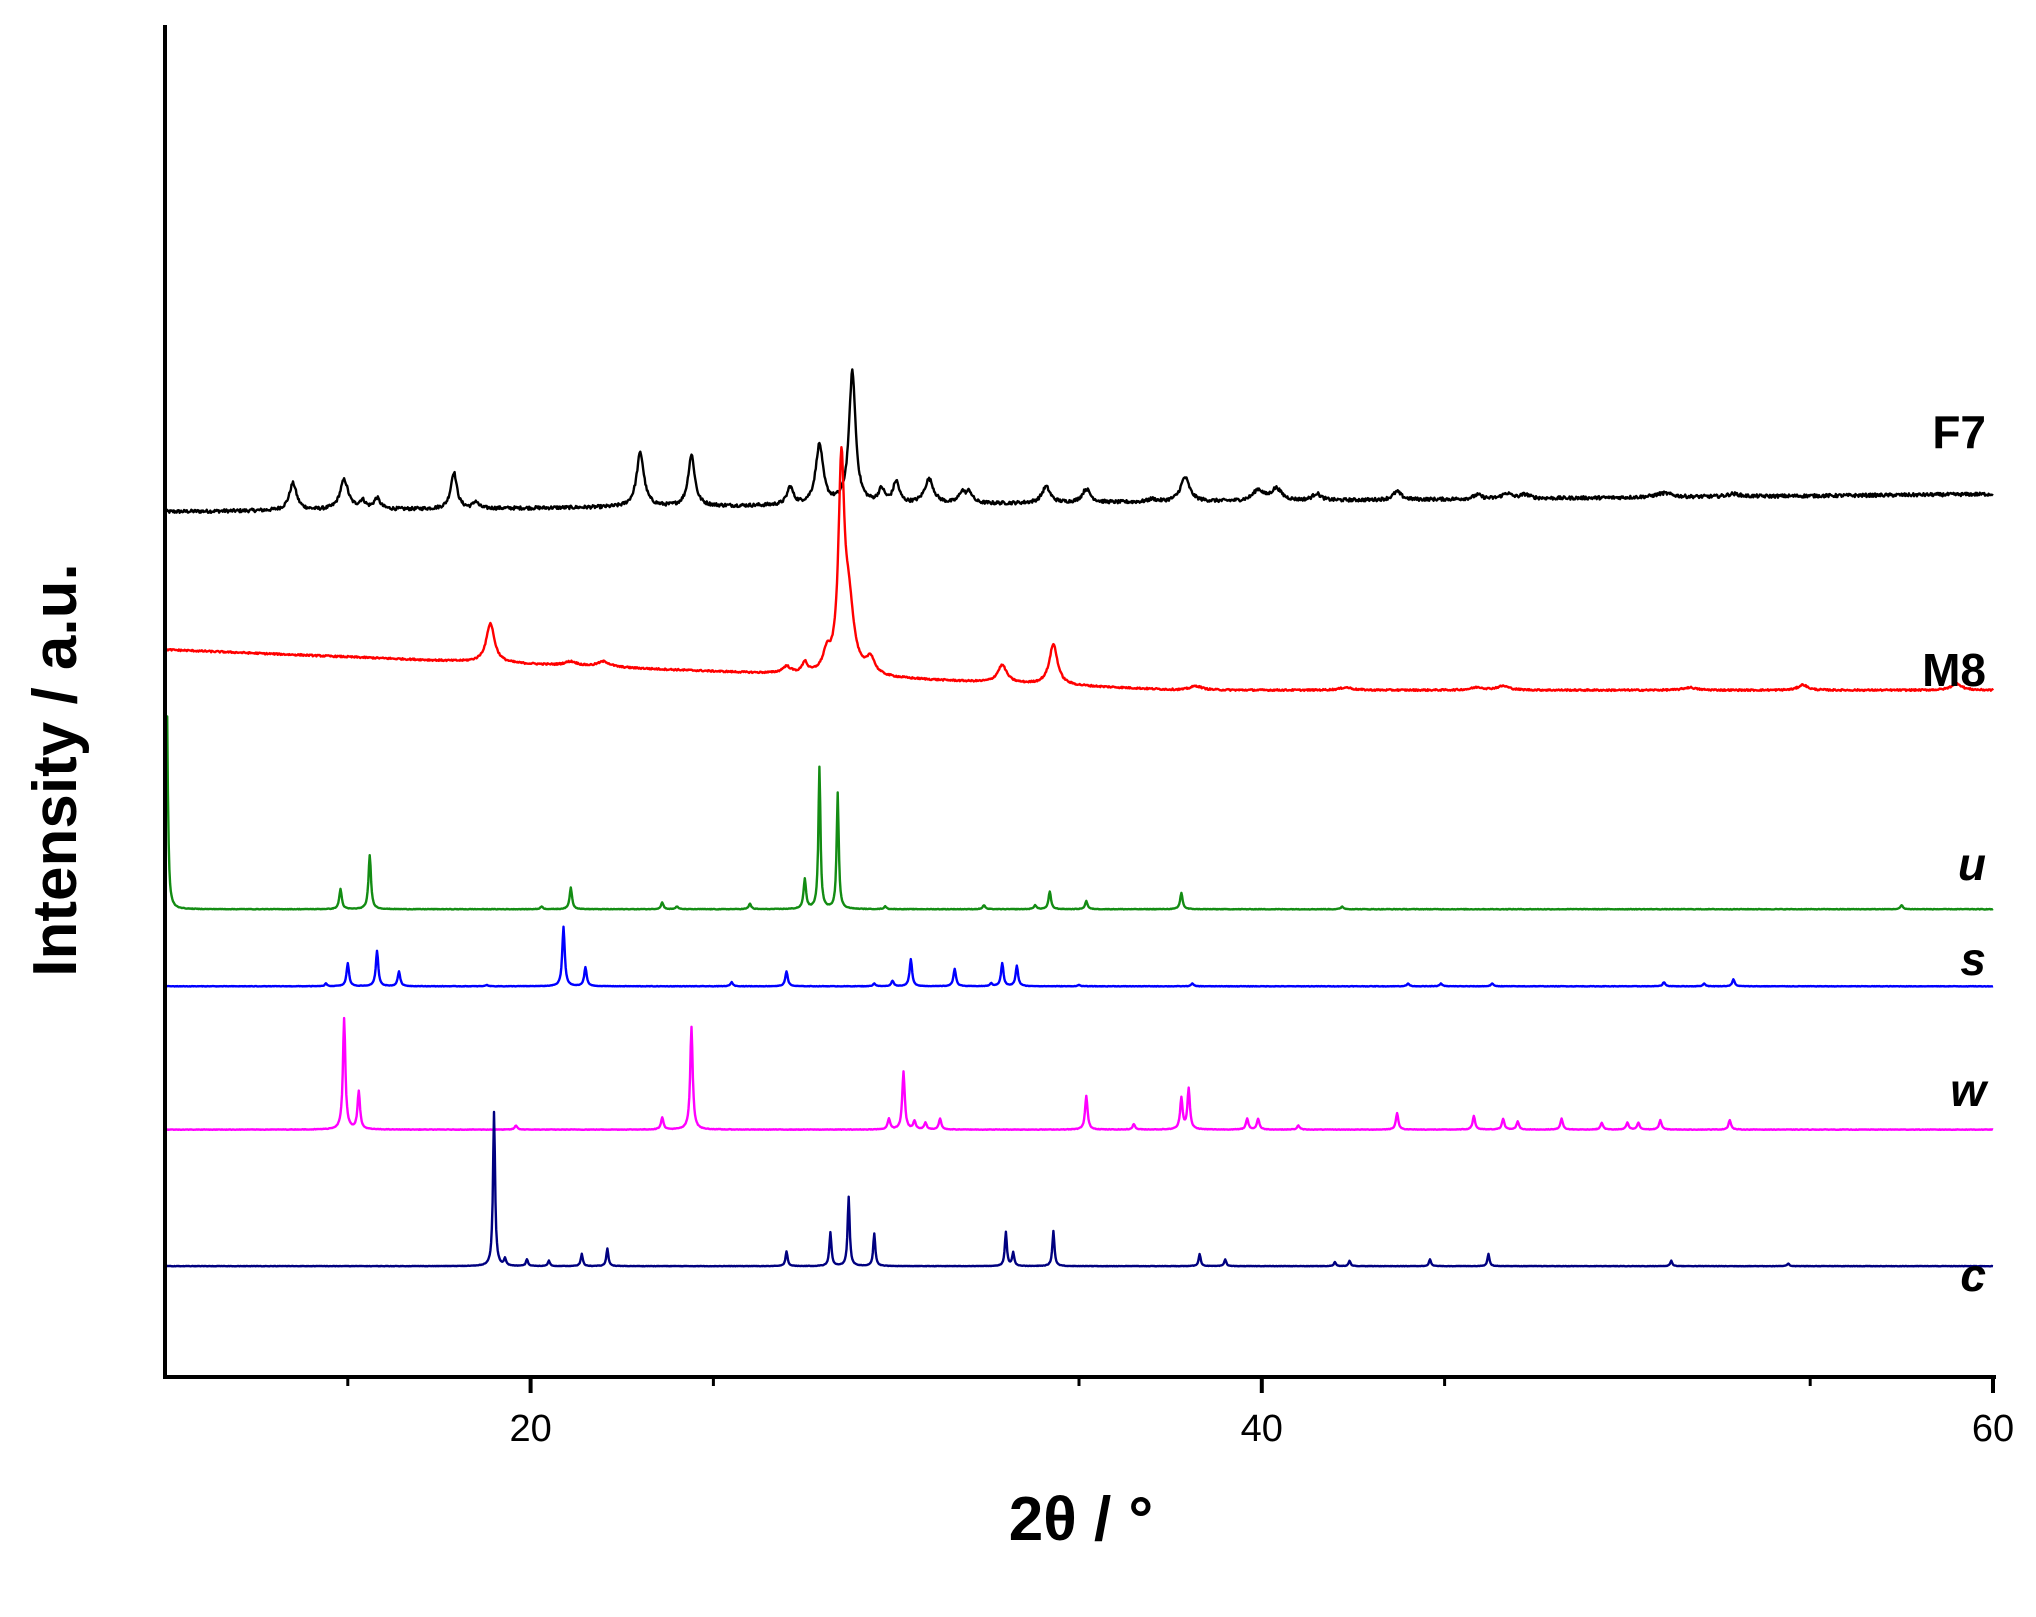 Image resolution: width=2036 pixels, height=1617 pixels. I want to click on series-label-F7: F7, so click(1959, 432).